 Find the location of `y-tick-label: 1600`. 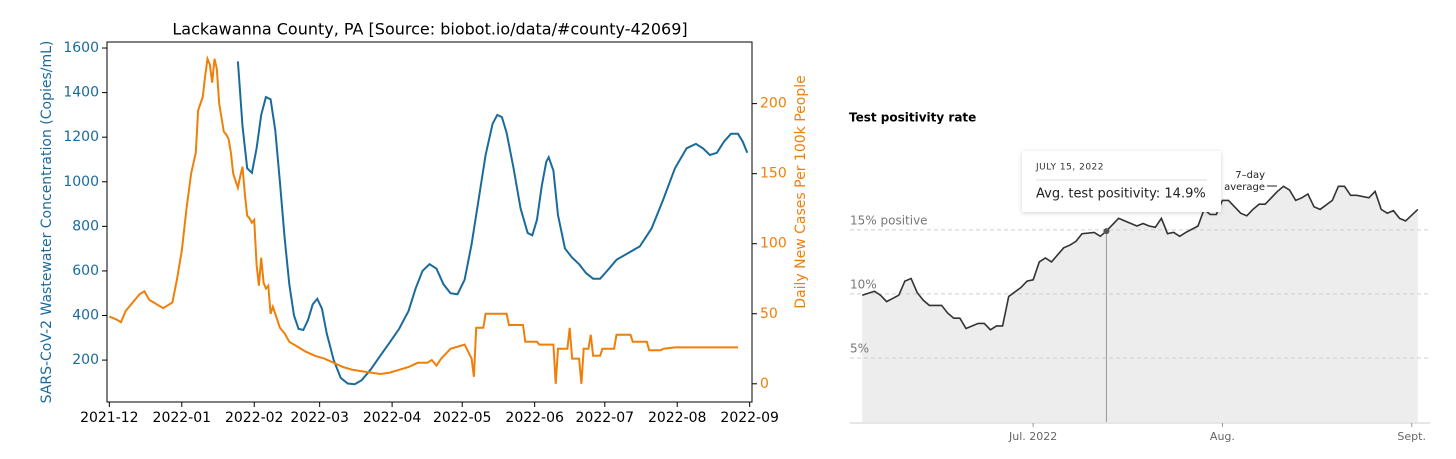

y-tick-label: 1600 is located at coordinates (81, 48).